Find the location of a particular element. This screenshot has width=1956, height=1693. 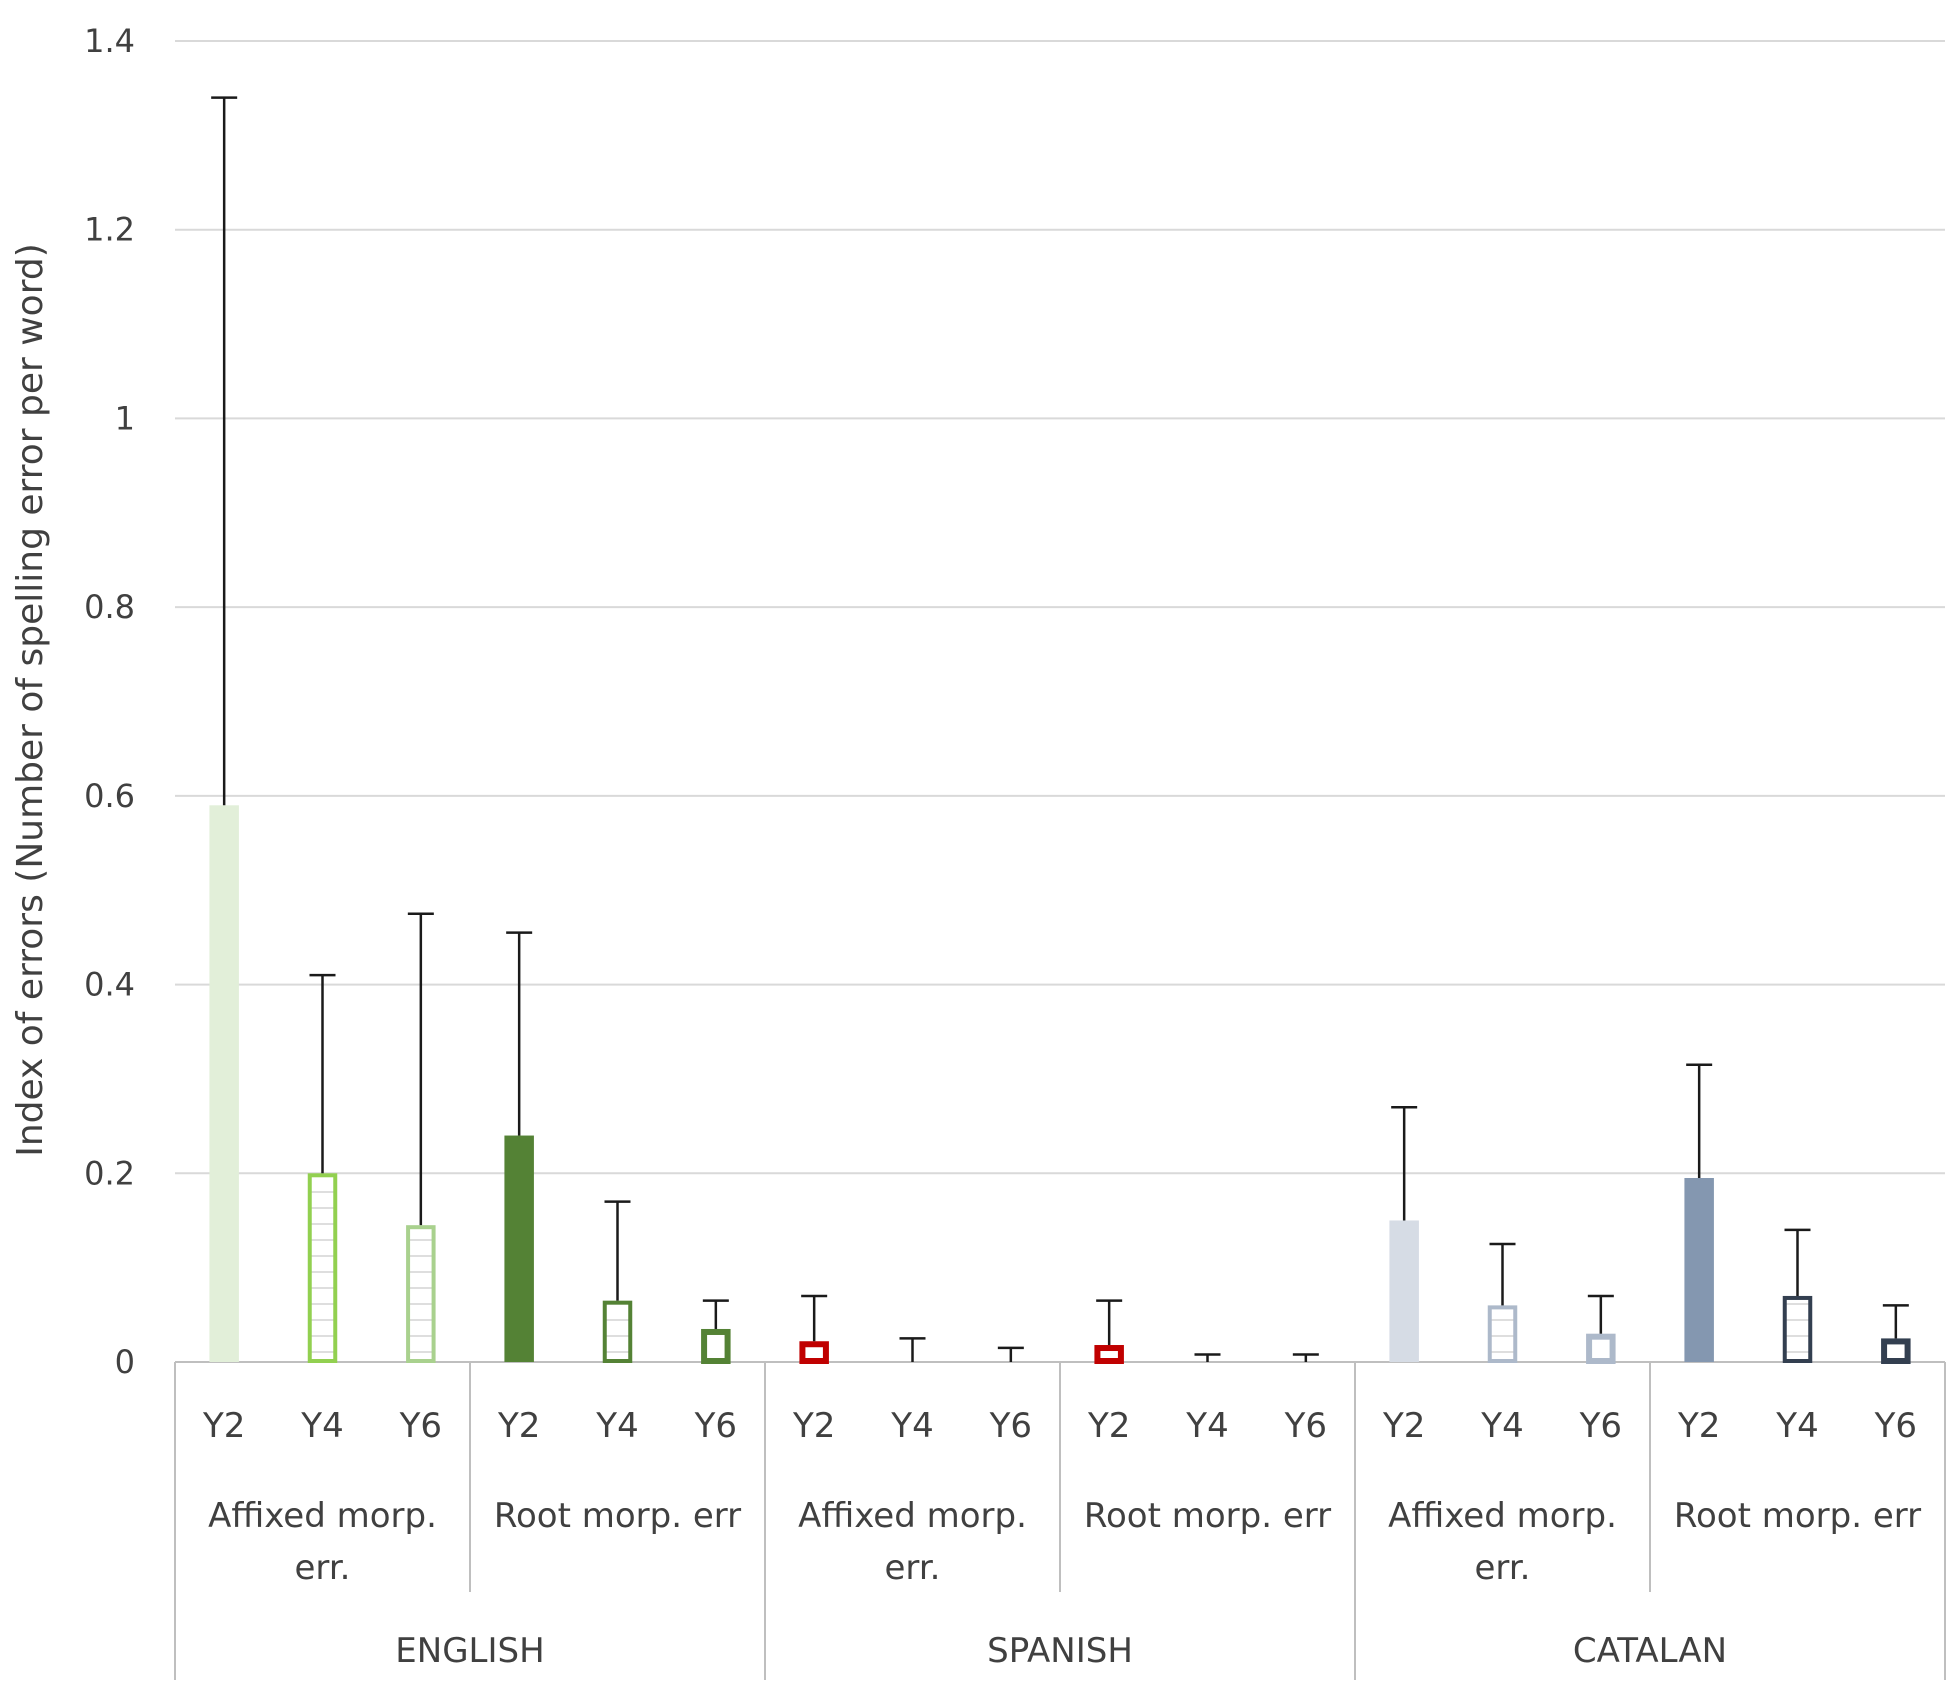

y-tick-label: 0 is located at coordinates (125, 1362).